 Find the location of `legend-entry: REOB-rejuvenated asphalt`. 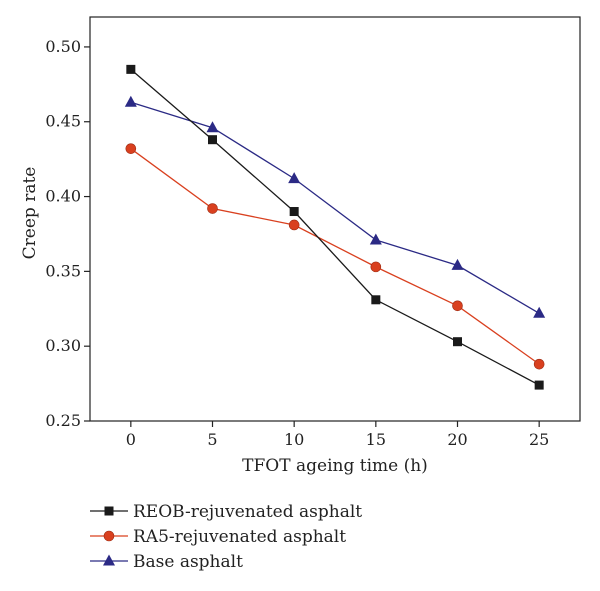

legend-entry: REOB-rejuvenated asphalt is located at coordinates (226, 512).